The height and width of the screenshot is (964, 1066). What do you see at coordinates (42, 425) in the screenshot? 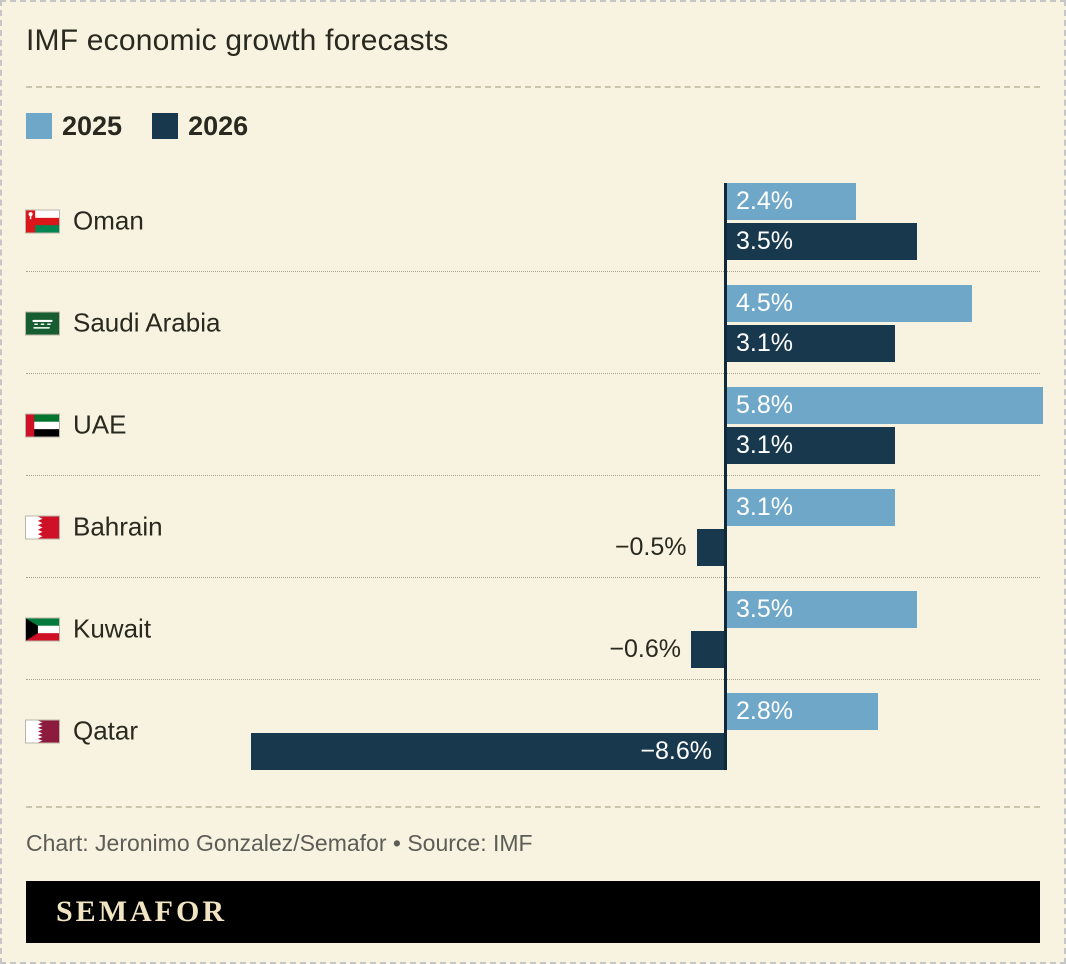
I see `uae-flag-icon` at bounding box center [42, 425].